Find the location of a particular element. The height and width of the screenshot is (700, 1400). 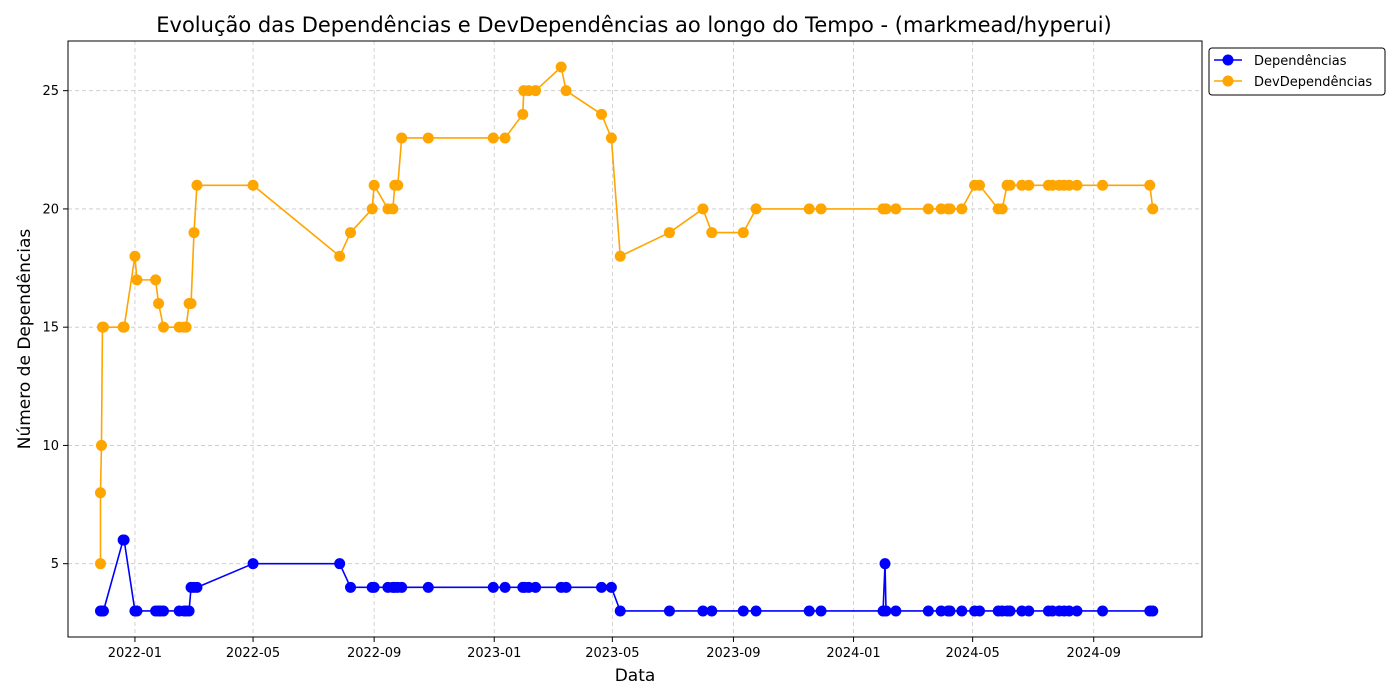

y-tick-label: 10 is located at coordinates (50, 446).